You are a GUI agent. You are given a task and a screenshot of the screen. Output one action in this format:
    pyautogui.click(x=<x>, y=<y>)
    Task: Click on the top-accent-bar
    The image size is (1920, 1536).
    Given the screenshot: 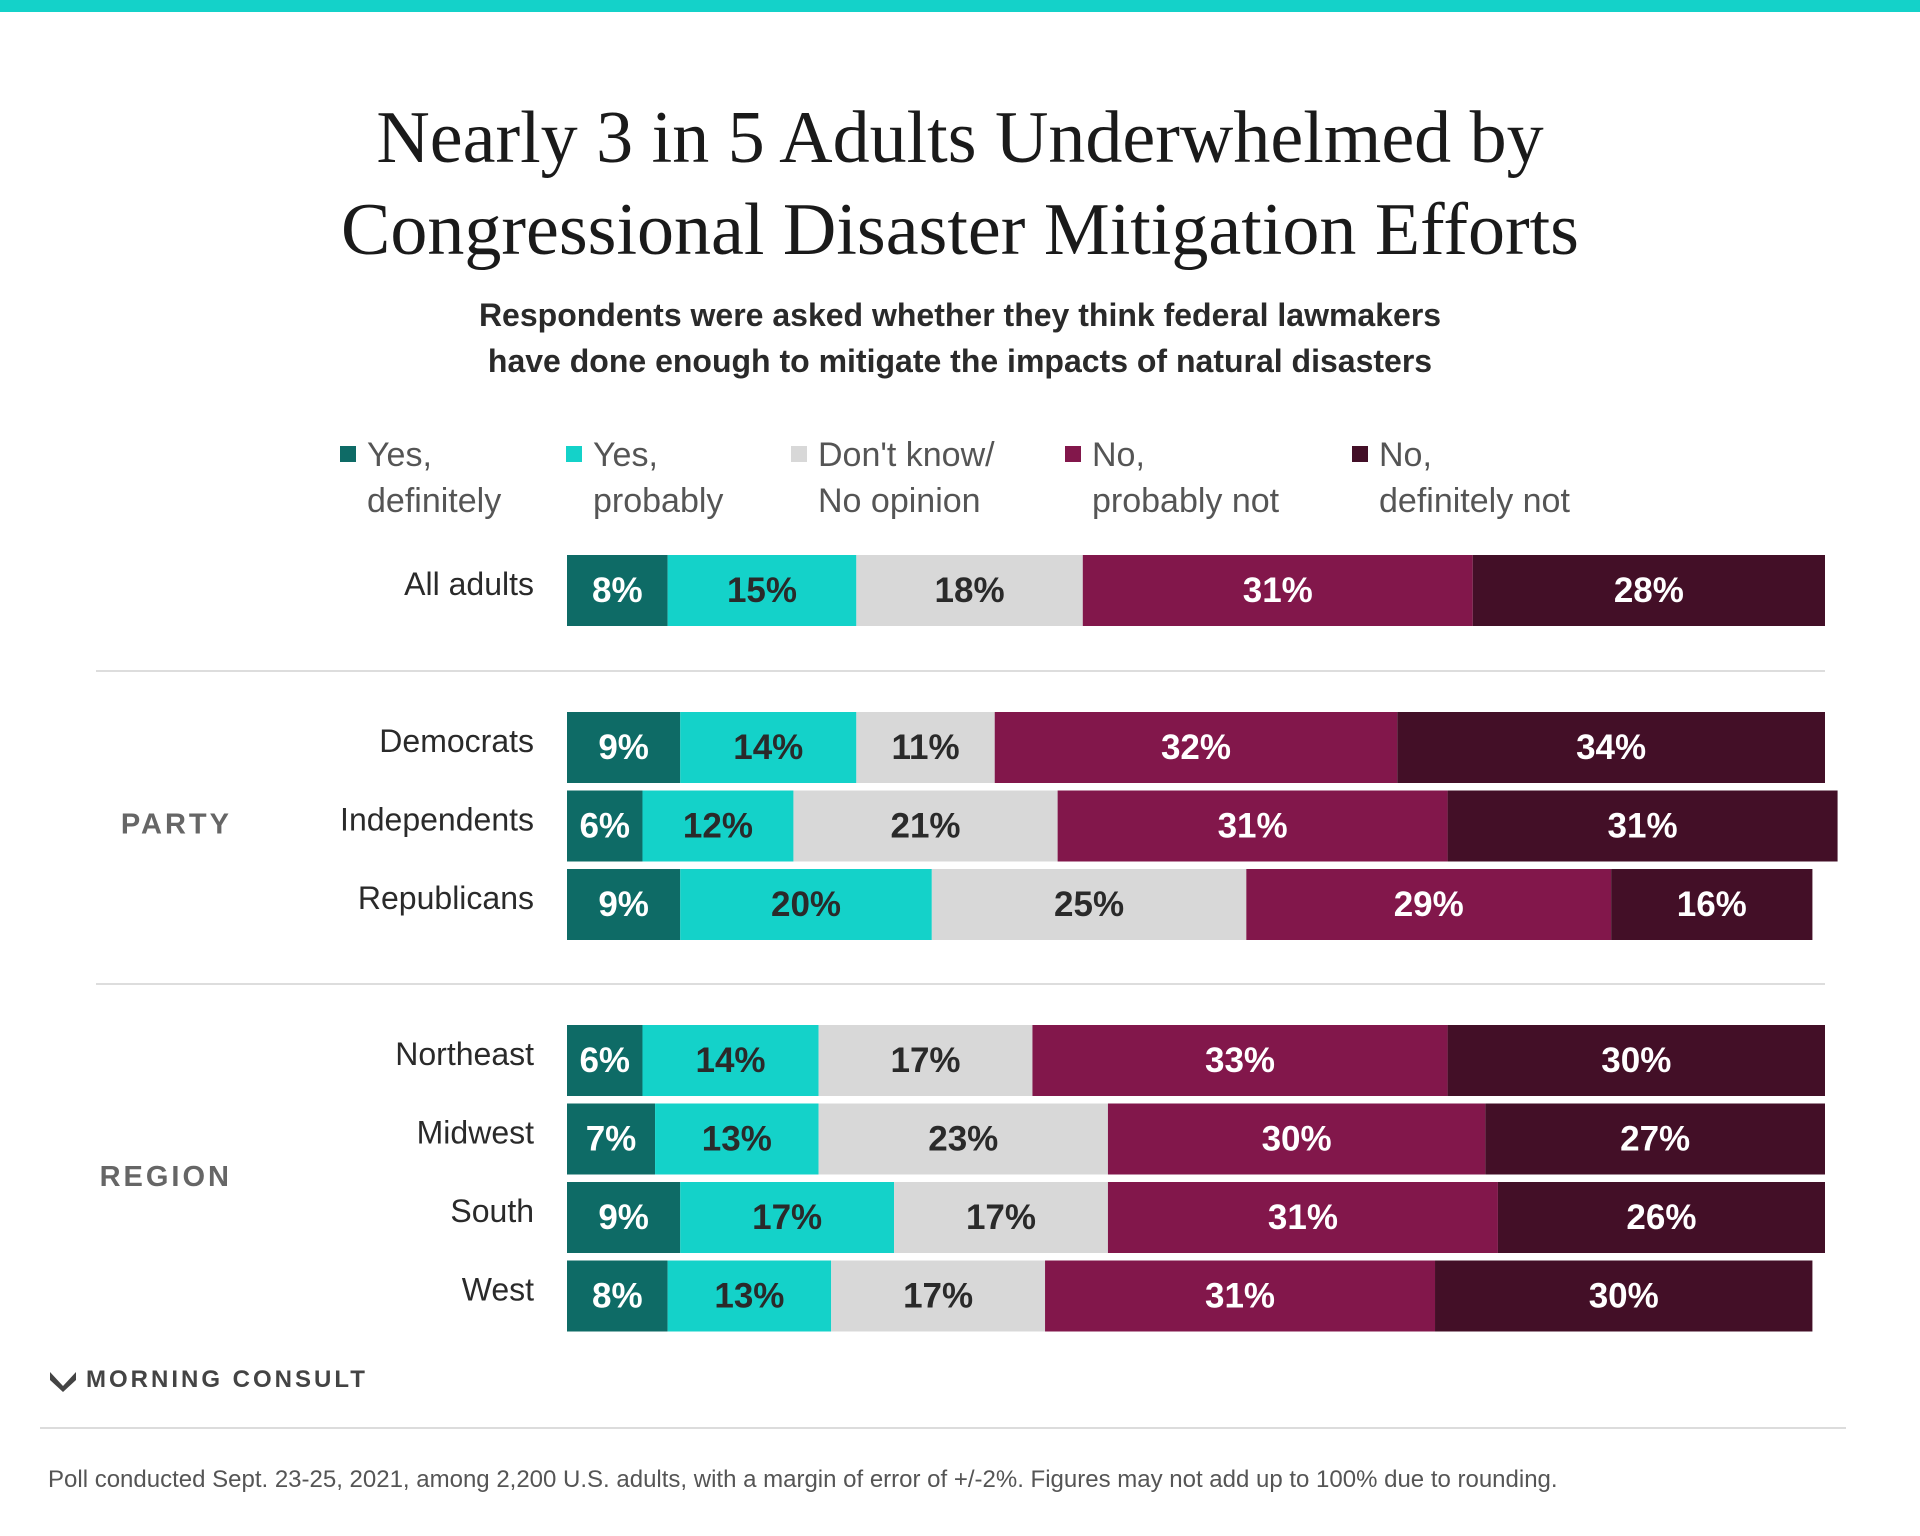 What is the action you would take?
    pyautogui.click(x=960, y=6)
    